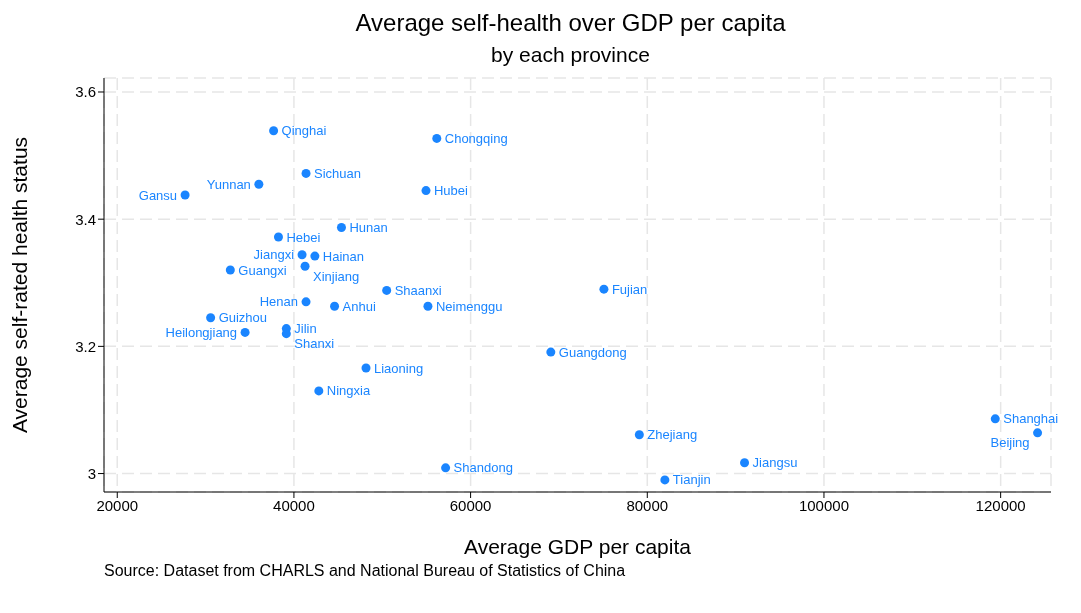 The height and width of the screenshot is (613, 1081). What do you see at coordinates (201, 332) in the screenshot?
I see `annotation: Heilongjiang` at bounding box center [201, 332].